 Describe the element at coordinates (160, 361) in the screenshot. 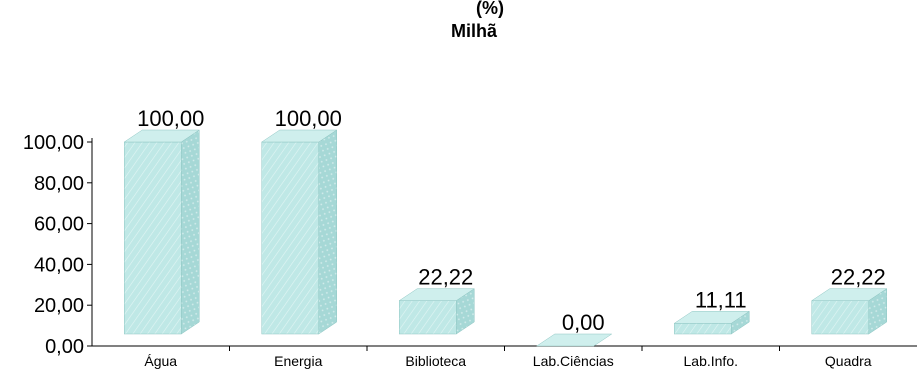

I see `x-tick-label: Água` at that location.